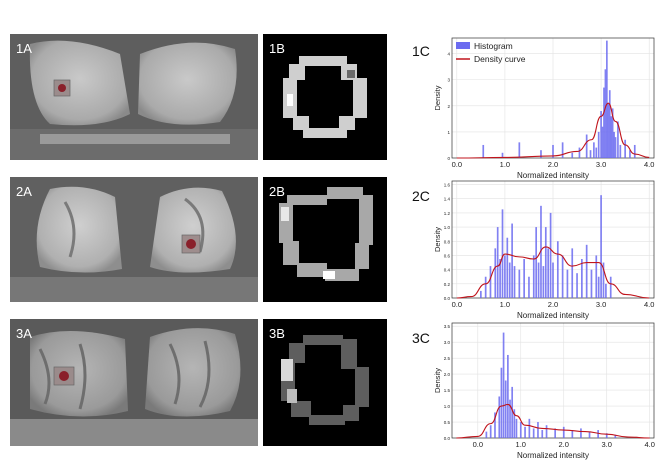 The width and height of the screenshot is (669, 463). What do you see at coordinates (447, 284) in the screenshot?
I see `y-tick-label: 0.2` at bounding box center [447, 284].